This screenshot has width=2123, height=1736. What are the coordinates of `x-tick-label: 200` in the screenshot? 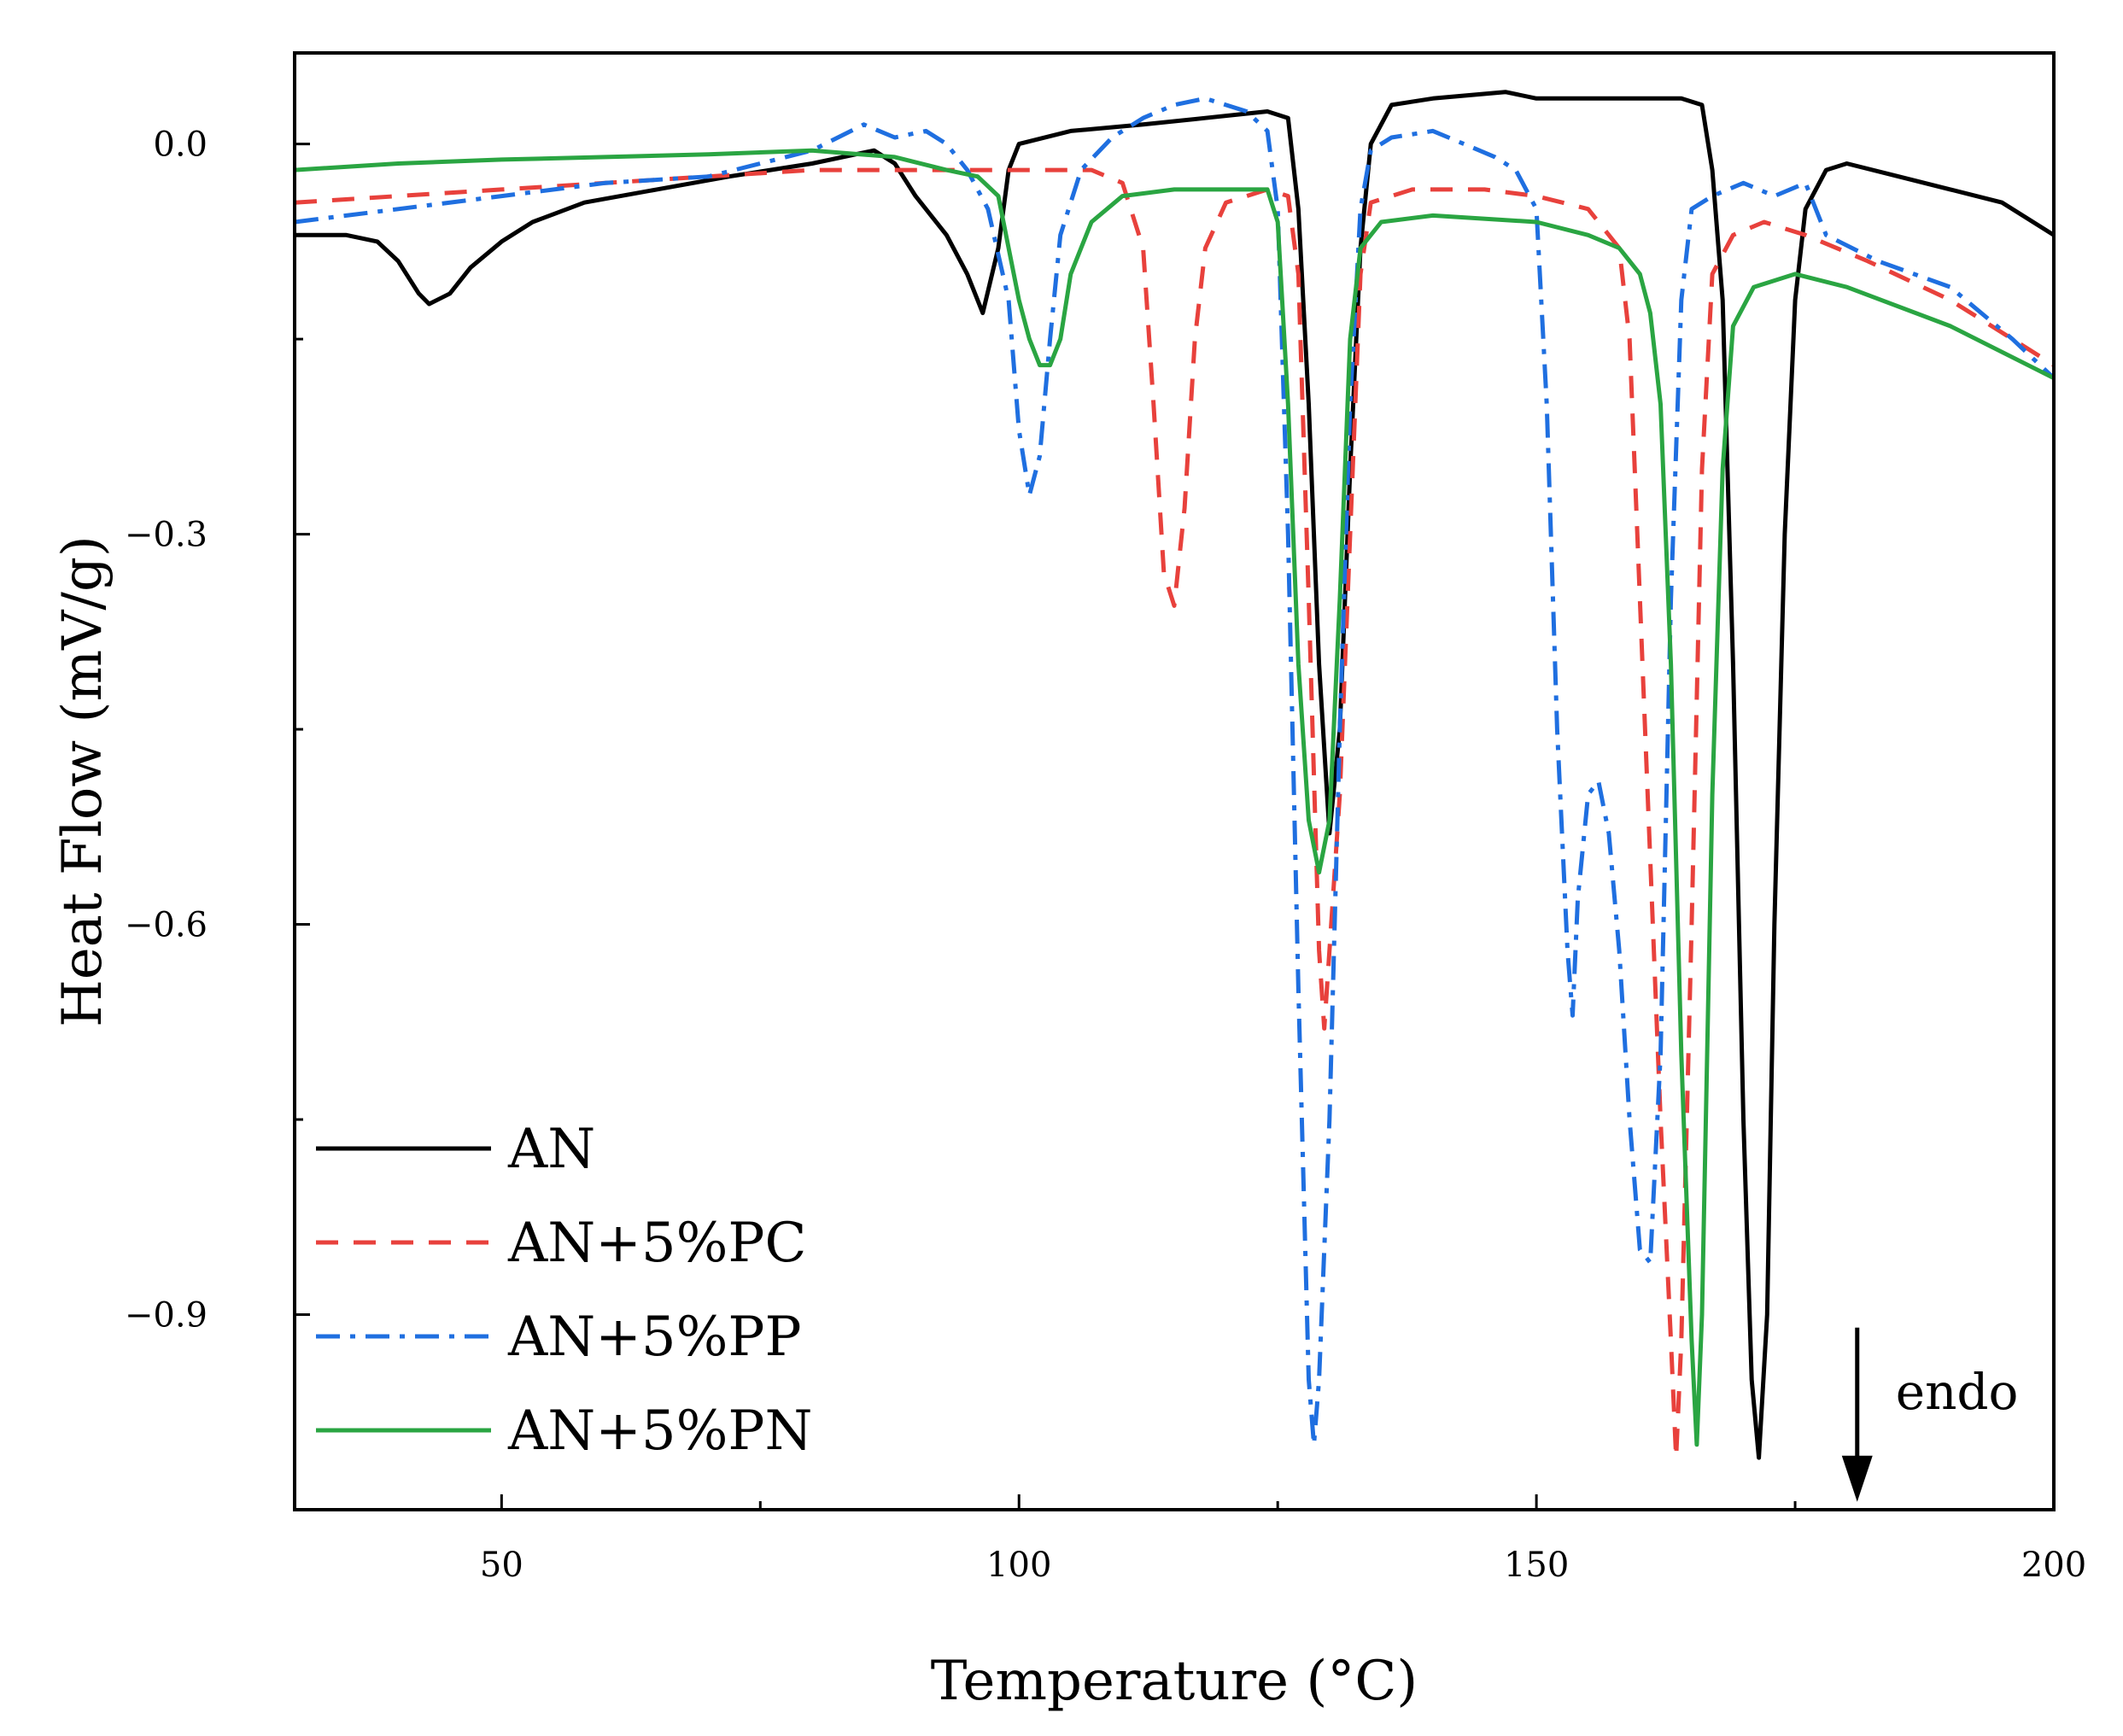 It's located at (2053, 1565).